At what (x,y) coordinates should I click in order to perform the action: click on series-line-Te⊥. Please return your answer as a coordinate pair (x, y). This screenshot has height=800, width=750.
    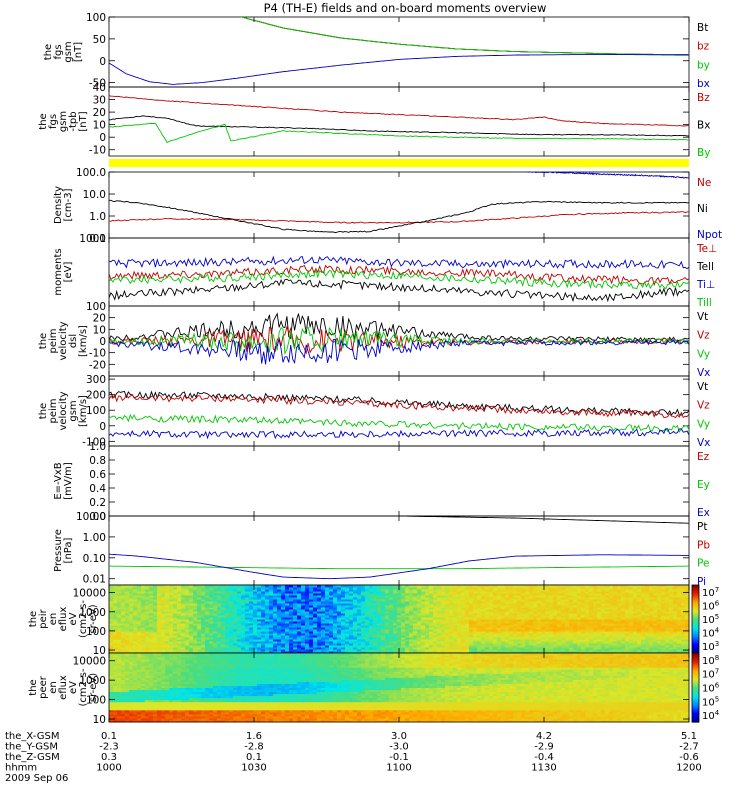
    Looking at the image, I should click on (399, 275).